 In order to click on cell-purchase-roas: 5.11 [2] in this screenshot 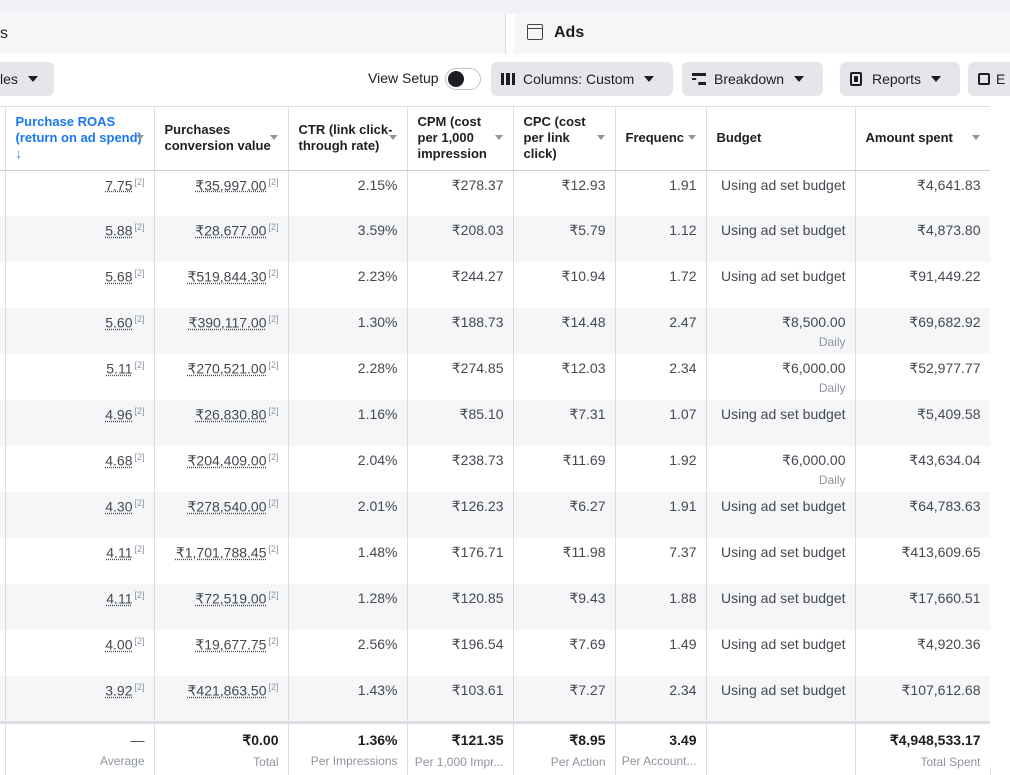, I will do `click(80, 377)`.